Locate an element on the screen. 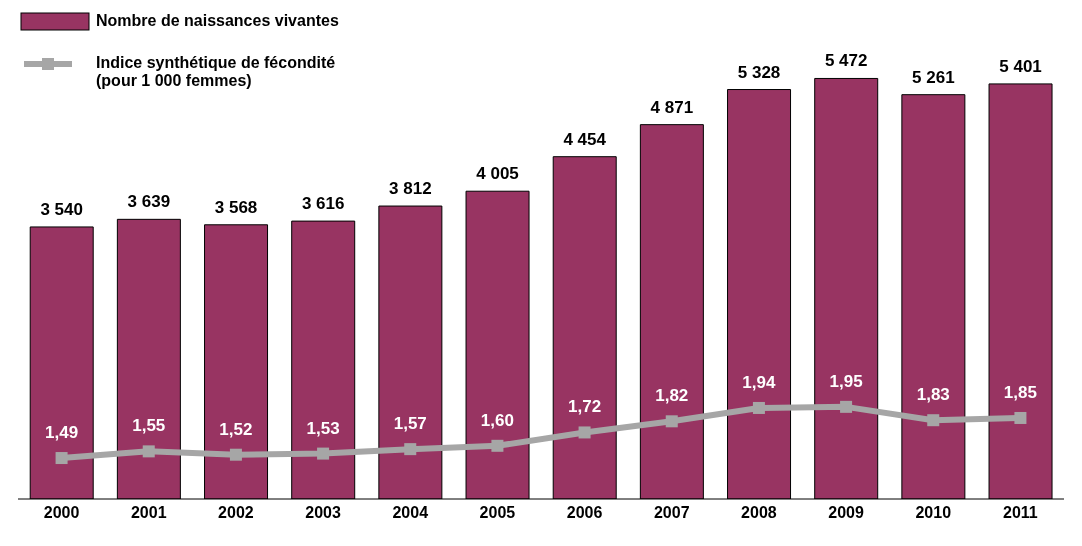  legend-label: Nombre de naissances vivantes is located at coordinates (218, 21).